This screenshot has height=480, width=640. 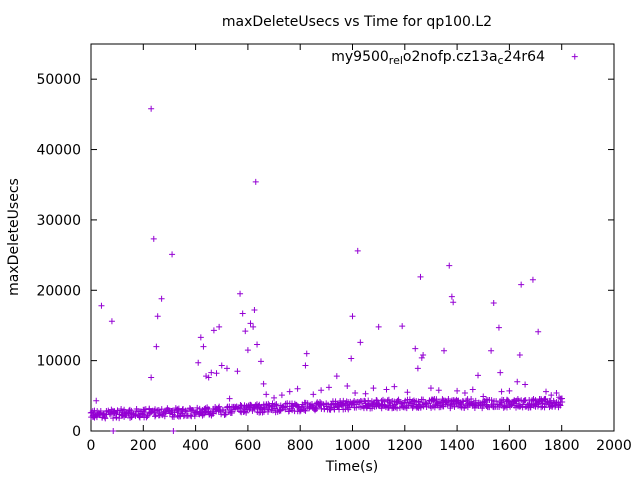 What do you see at coordinates (195, 446) in the screenshot?
I see `x-tick-label: 400` at bounding box center [195, 446].